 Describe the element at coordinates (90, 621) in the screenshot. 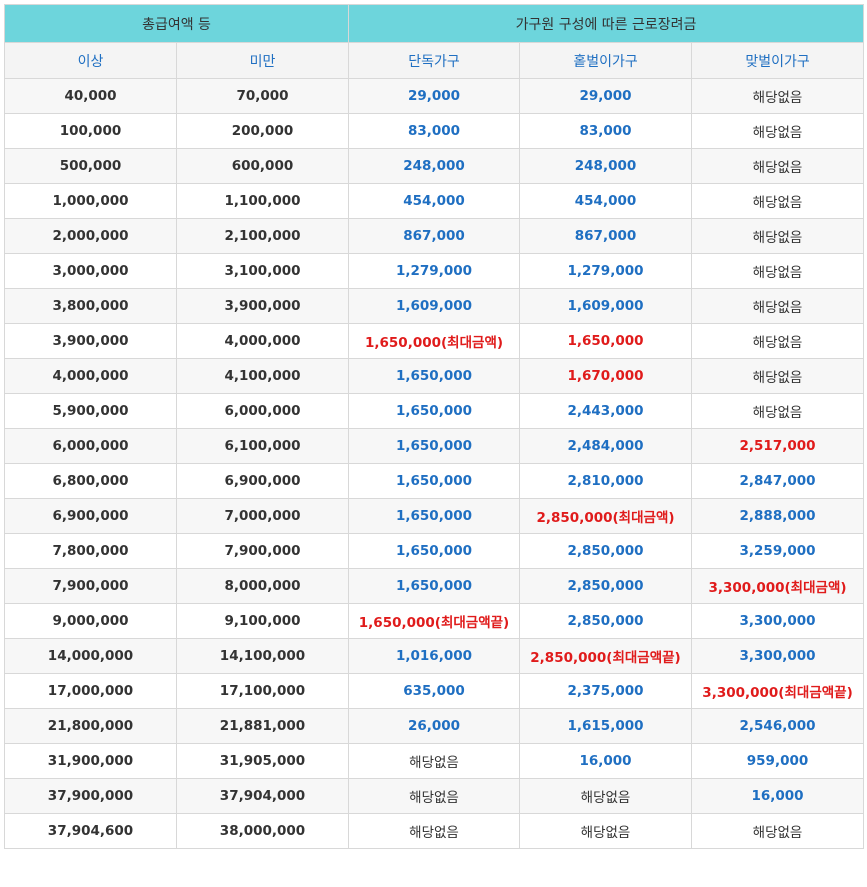

I see `cell-min: 9,000,000` at that location.